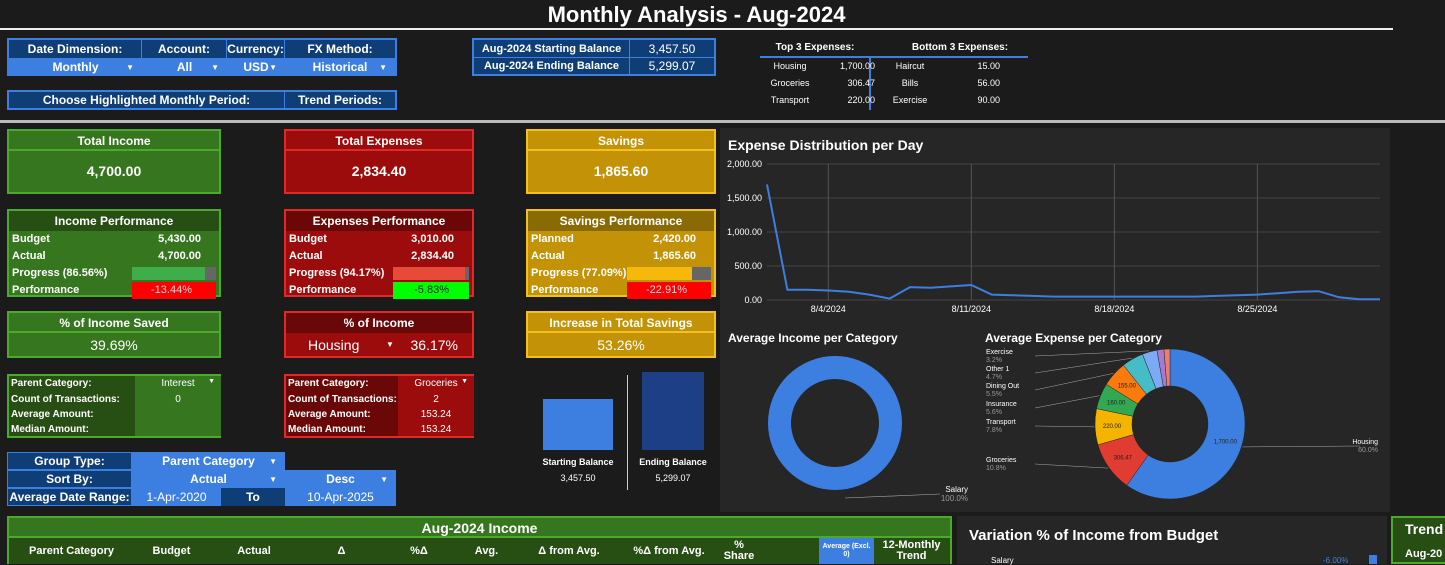  I want to click on date-dimension-select: Monthly ▼, so click(75, 67).